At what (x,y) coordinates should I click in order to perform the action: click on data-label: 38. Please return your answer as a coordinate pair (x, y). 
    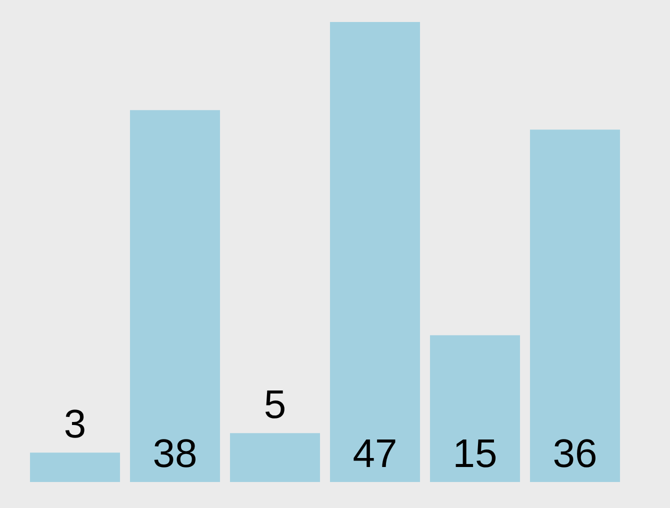
    Looking at the image, I should click on (175, 454).